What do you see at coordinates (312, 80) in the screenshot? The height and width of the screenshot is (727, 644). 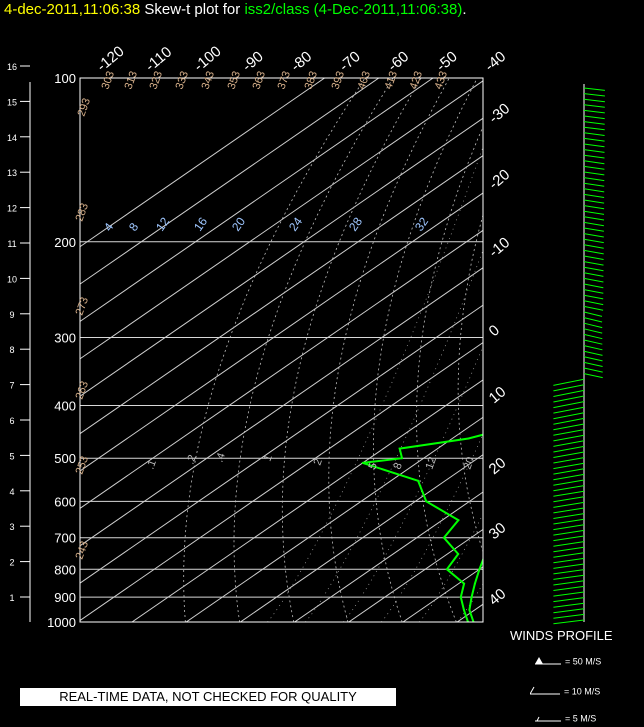 I see `dry-adiabat-label-383: 383` at bounding box center [312, 80].